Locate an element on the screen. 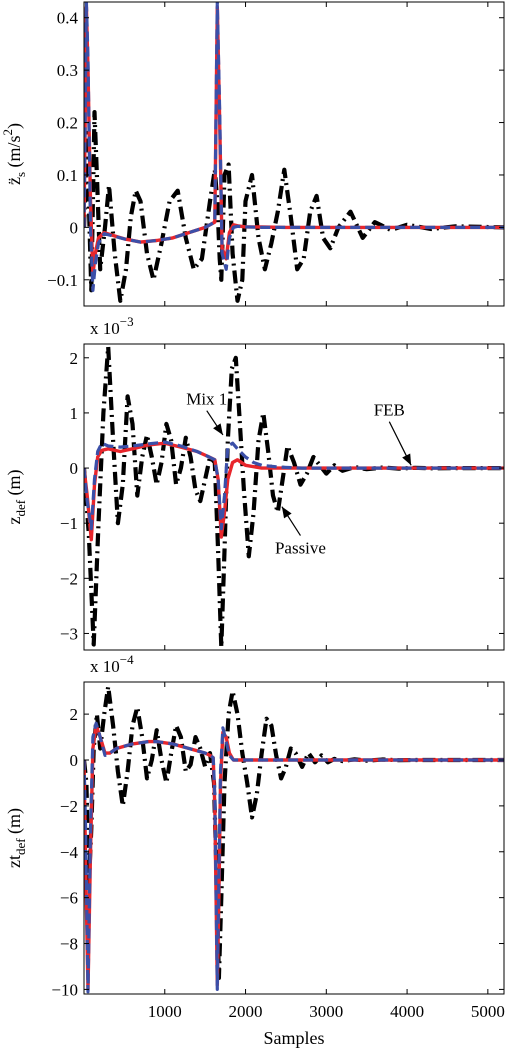 The height and width of the screenshot is (1052, 512). y-tick-label: 0.1 is located at coordinates (67, 175).